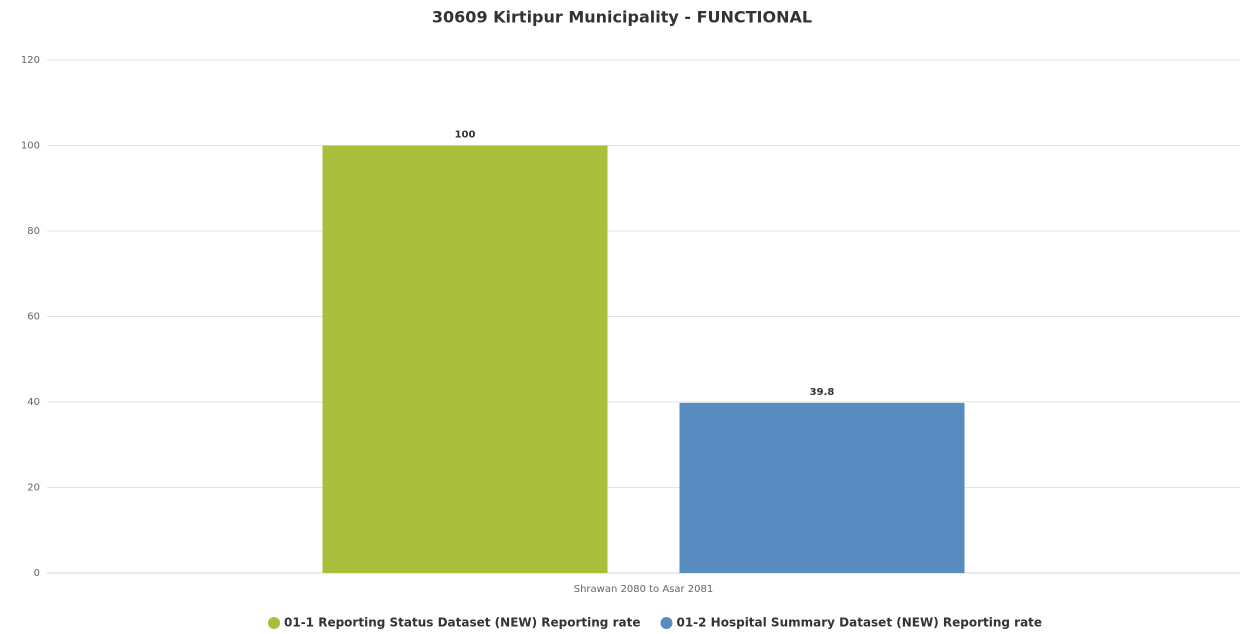 The image size is (1244, 634). Describe the element at coordinates (30, 60) in the screenshot. I see `y-tick-label: 120` at that location.